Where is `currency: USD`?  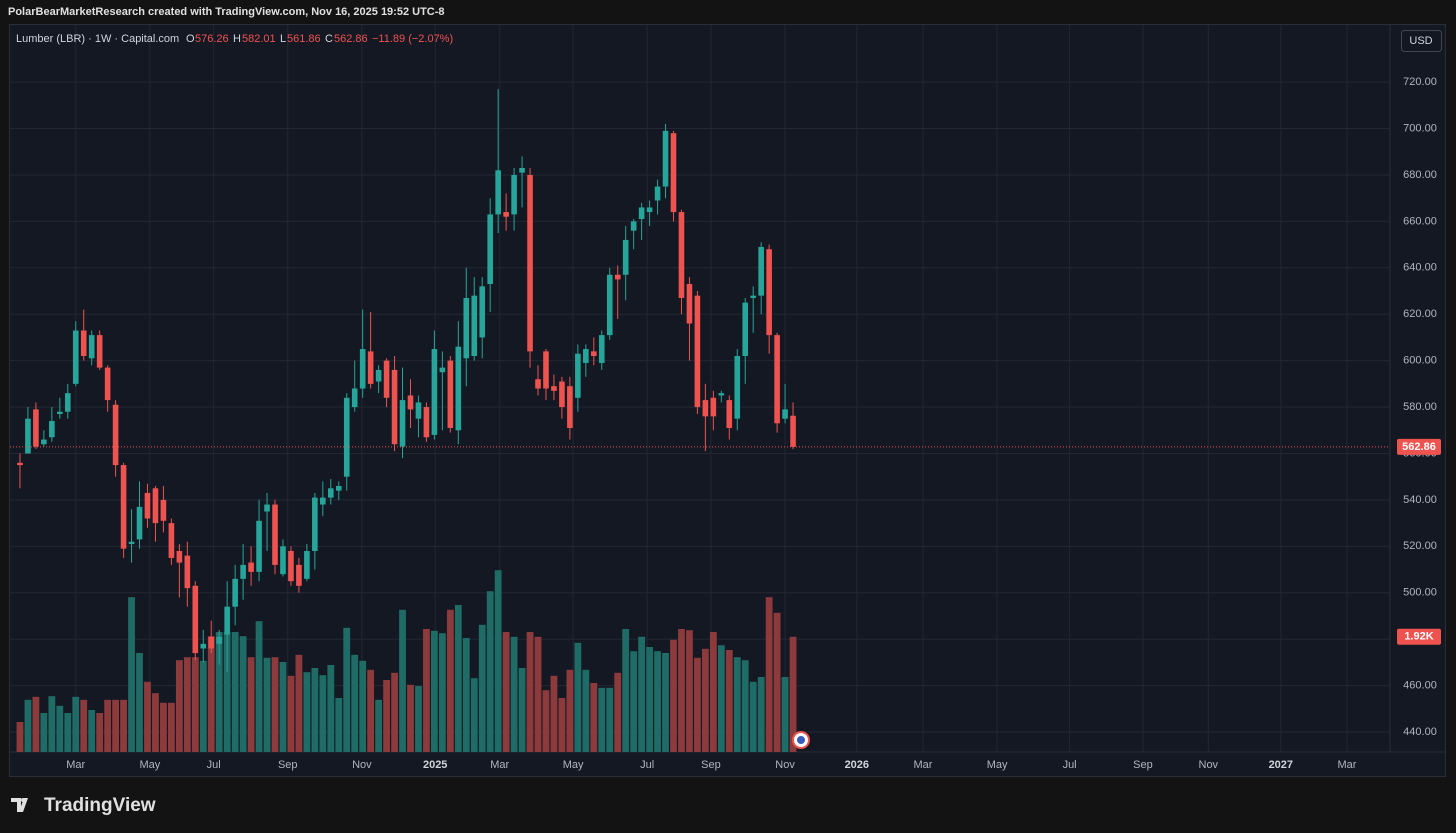 currency: USD is located at coordinates (1420, 41).